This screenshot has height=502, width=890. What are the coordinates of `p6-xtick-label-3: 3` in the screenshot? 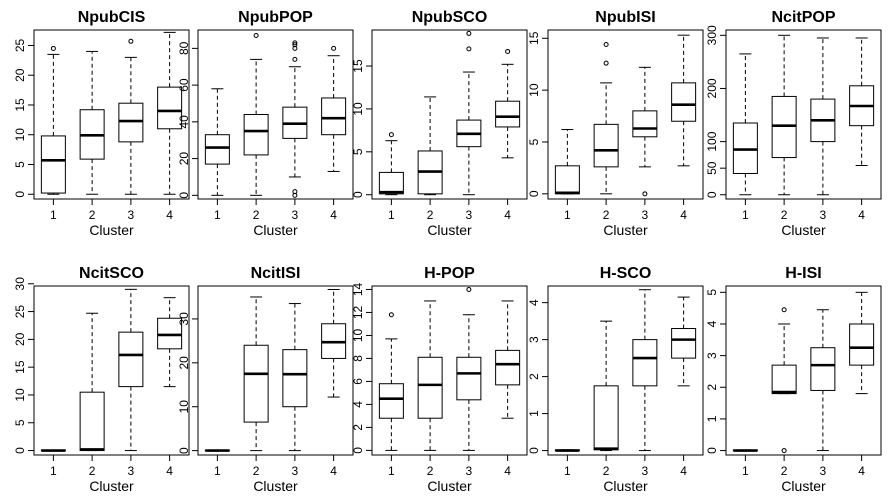 It's located at (131, 471).